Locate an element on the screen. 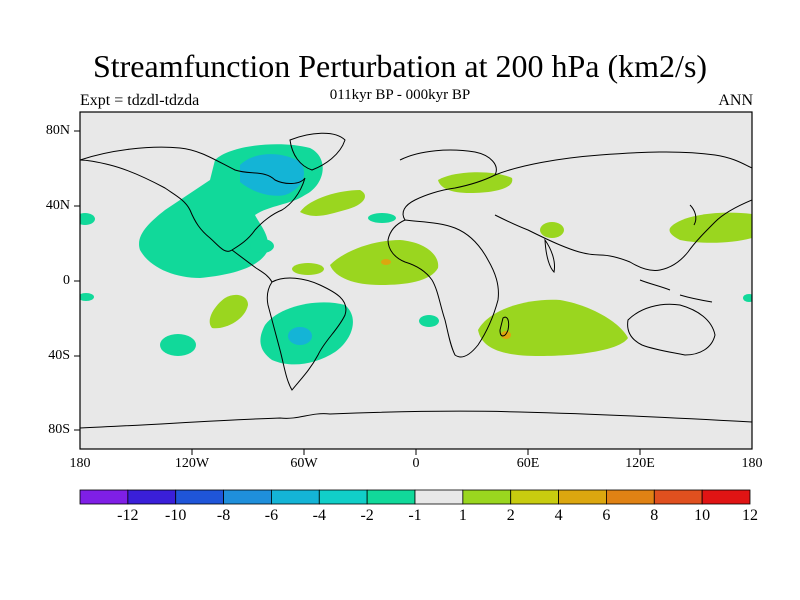 The image size is (800, 600). lon-label-60w: 60W is located at coordinates (304, 463).